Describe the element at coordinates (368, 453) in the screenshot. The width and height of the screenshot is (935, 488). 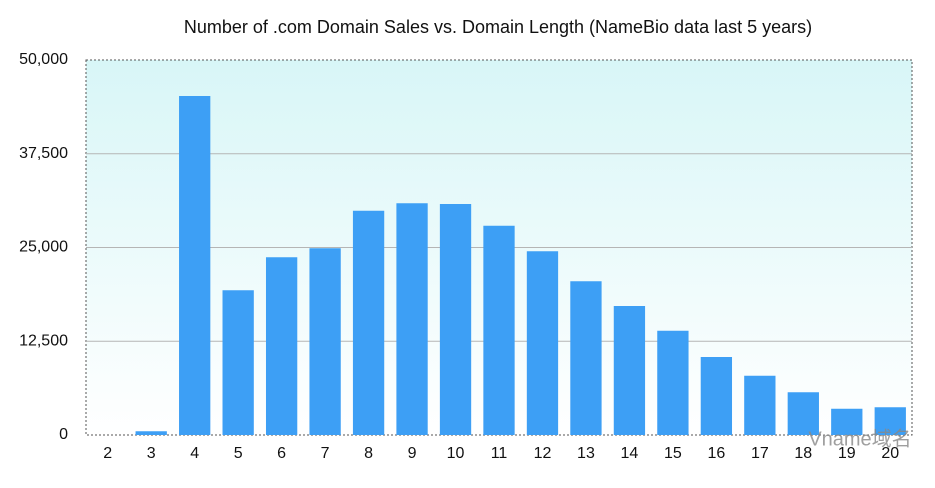
I see `x-tick-label: 8` at that location.